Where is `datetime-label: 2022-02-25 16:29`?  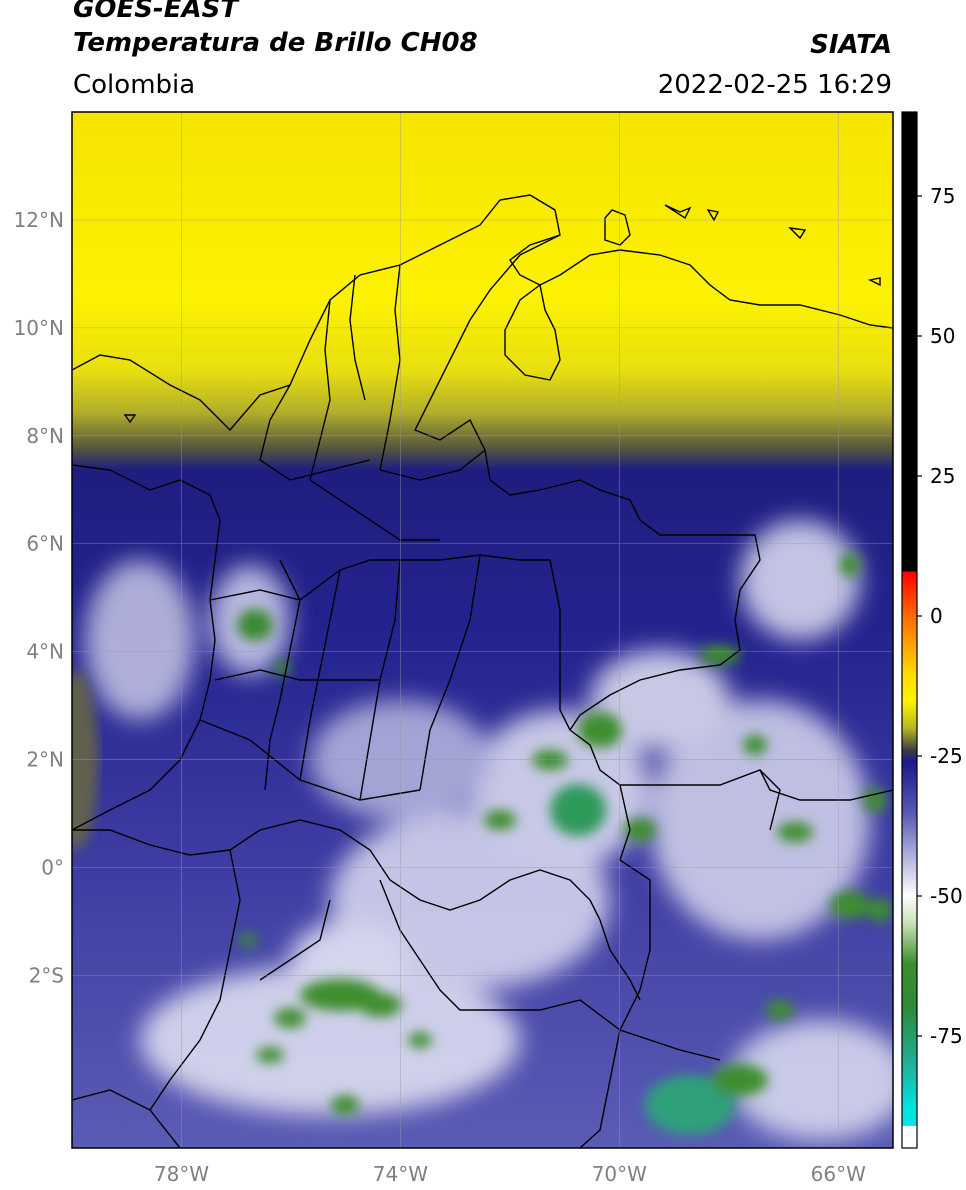
datetime-label: 2022-02-25 16:29 is located at coordinates (774, 85).